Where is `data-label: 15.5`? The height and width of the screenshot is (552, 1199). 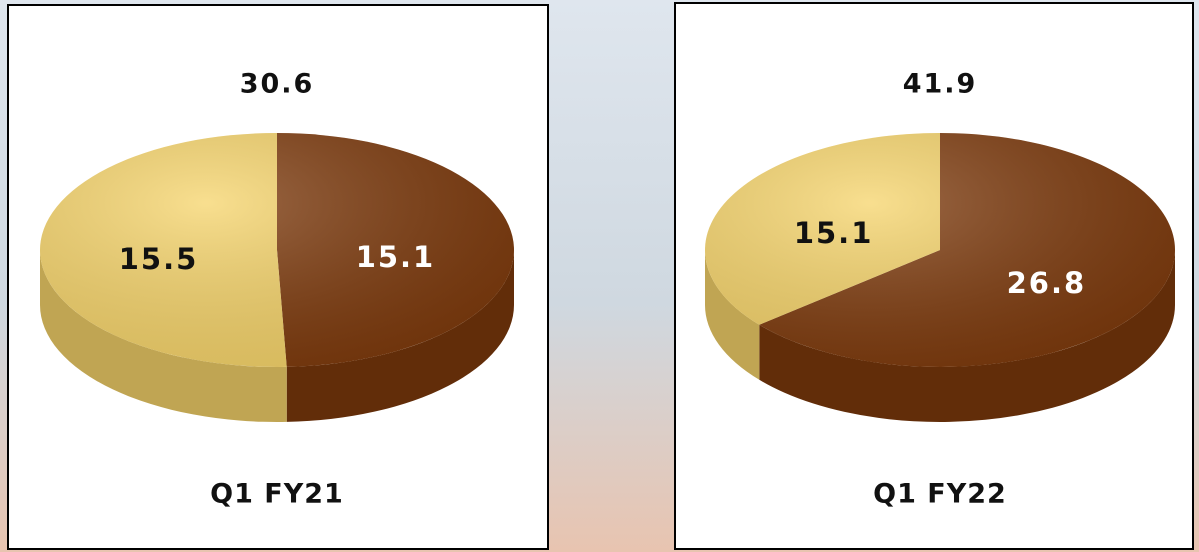
data-label: 15.5 is located at coordinates (159, 259).